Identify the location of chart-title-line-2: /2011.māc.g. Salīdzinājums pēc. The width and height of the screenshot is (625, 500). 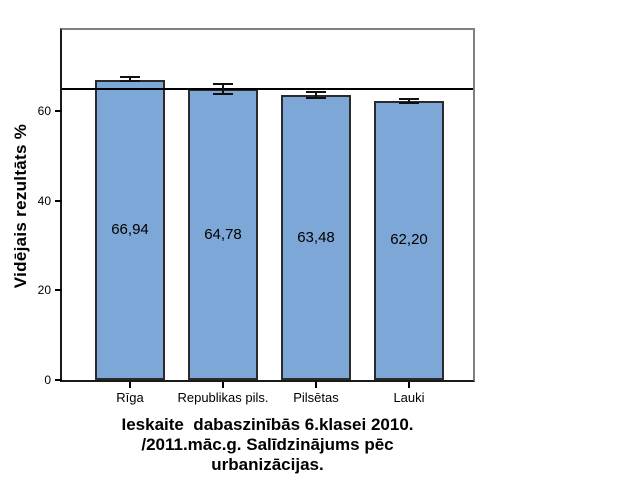
(267, 444).